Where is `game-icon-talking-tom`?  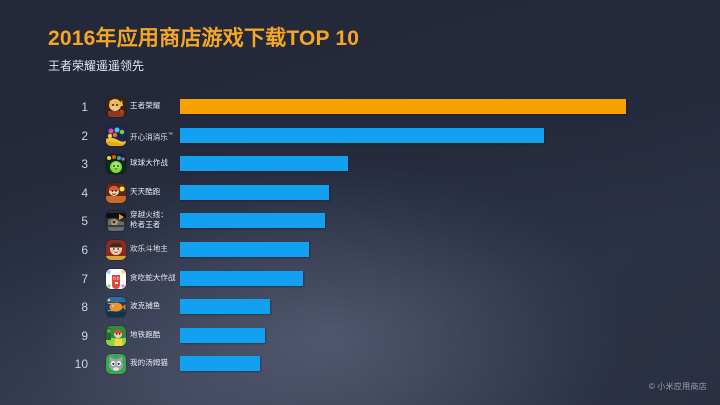
game-icon-talking-tom is located at coordinates (116, 364).